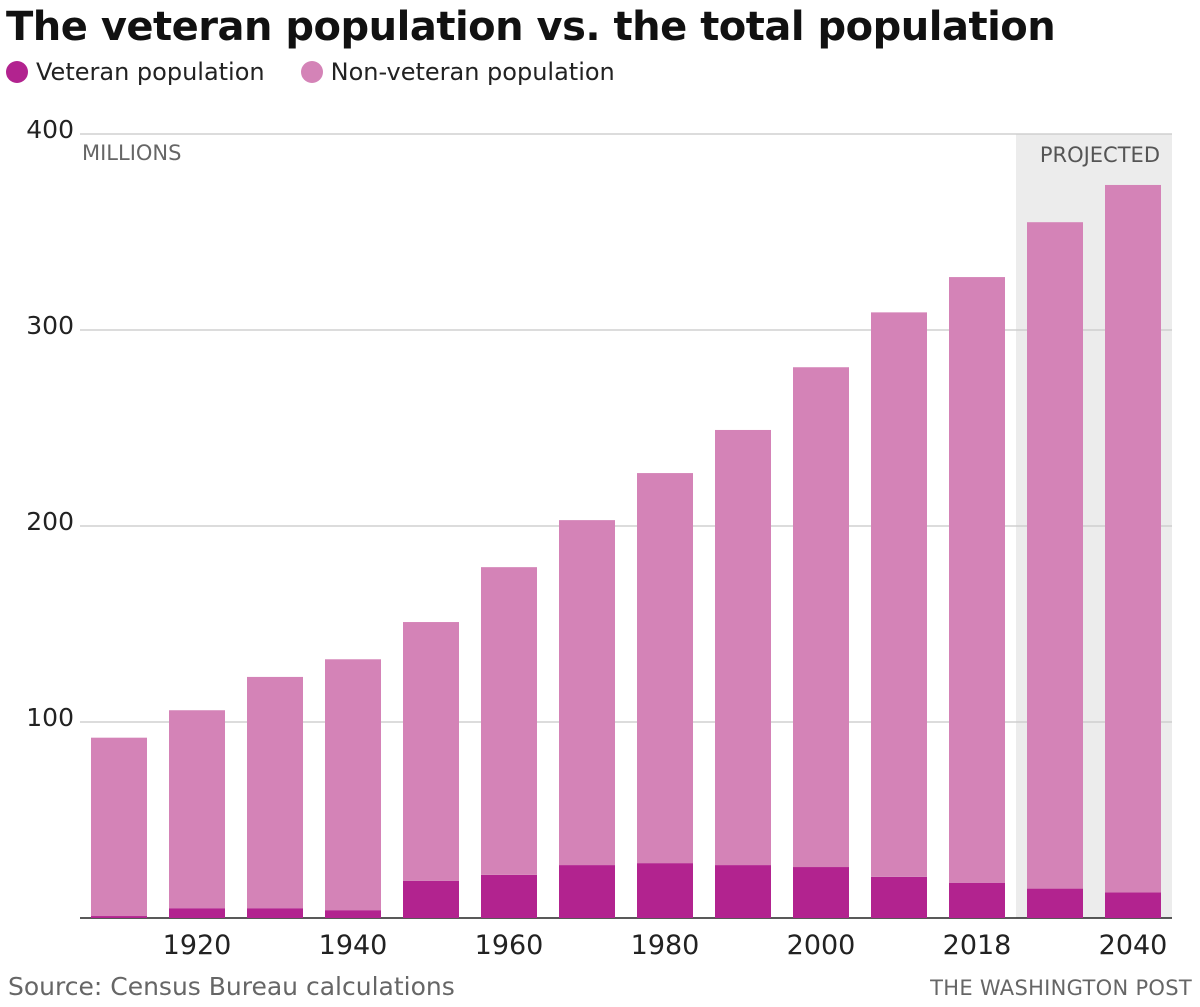 The height and width of the screenshot is (1007, 1200). Describe the element at coordinates (119, 917) in the screenshot. I see `bar-veteran-1910` at that location.